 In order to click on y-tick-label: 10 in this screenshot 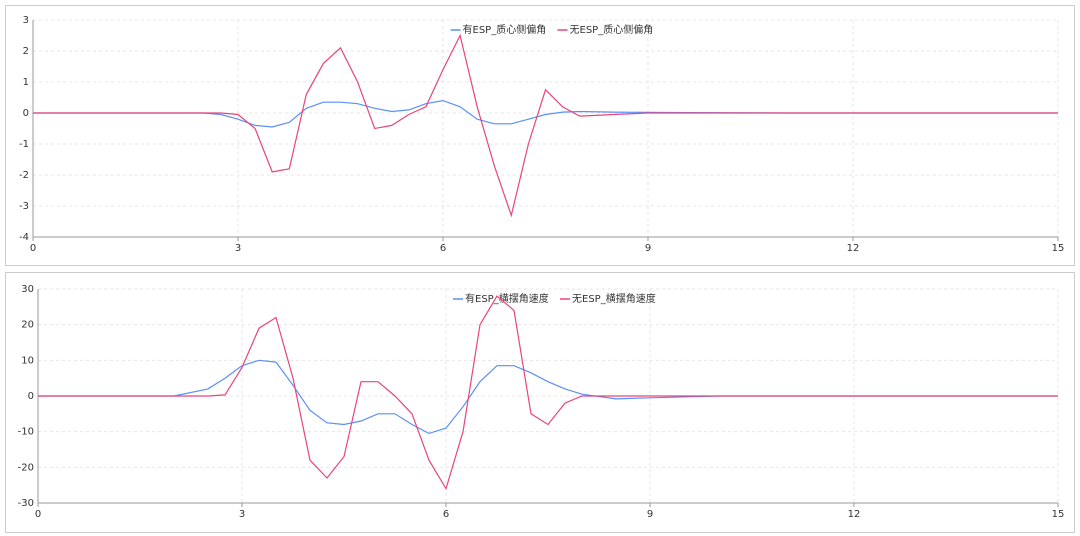, I will do `click(27, 360)`.